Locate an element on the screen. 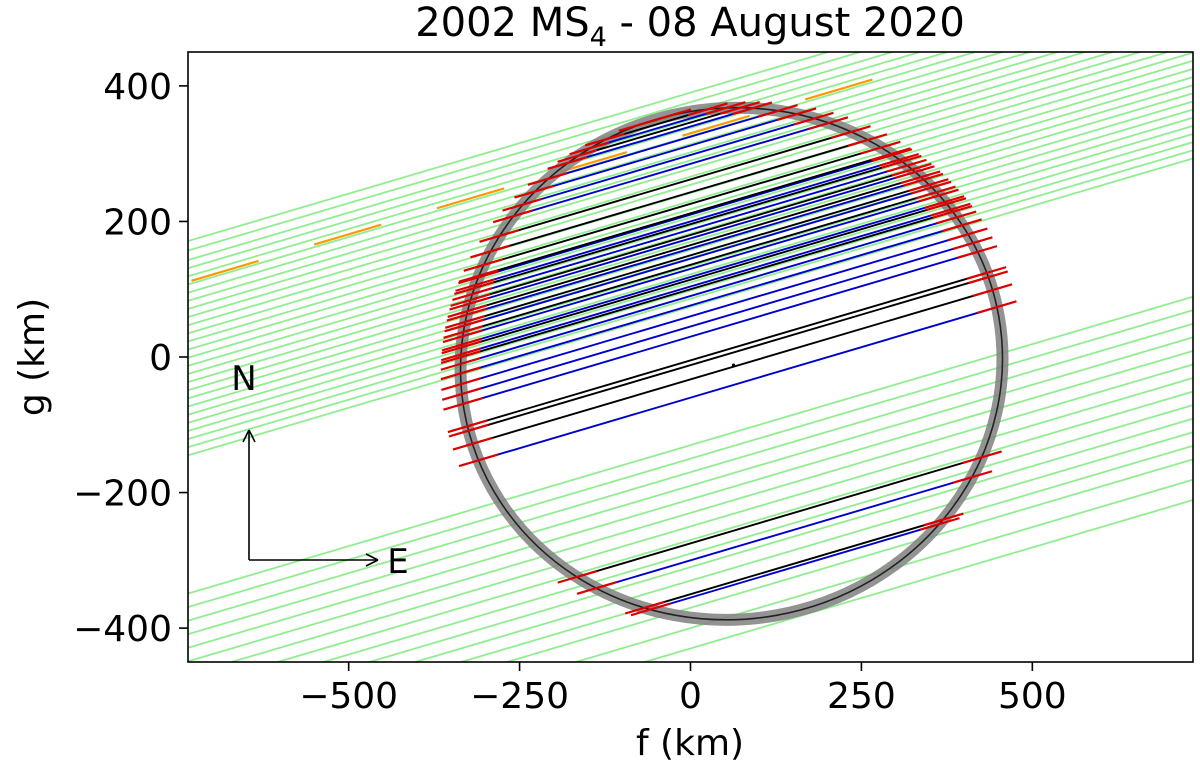 The image size is (1200, 772). x-axis-ticks: −500 −250 0 250 500 is located at coordinates (683, 689).